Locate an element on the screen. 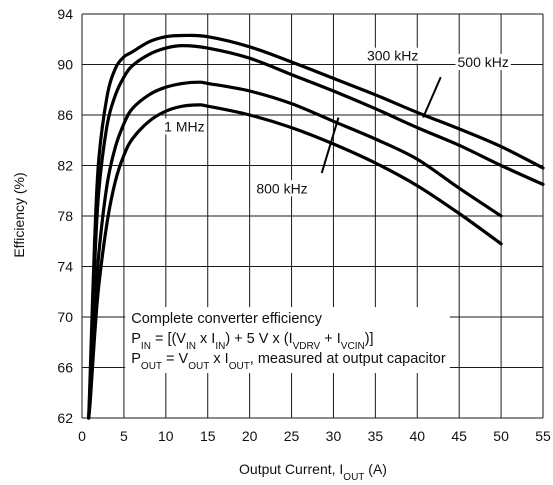 This screenshot has height=485, width=553. x-tick-label: 30 is located at coordinates (334, 436).